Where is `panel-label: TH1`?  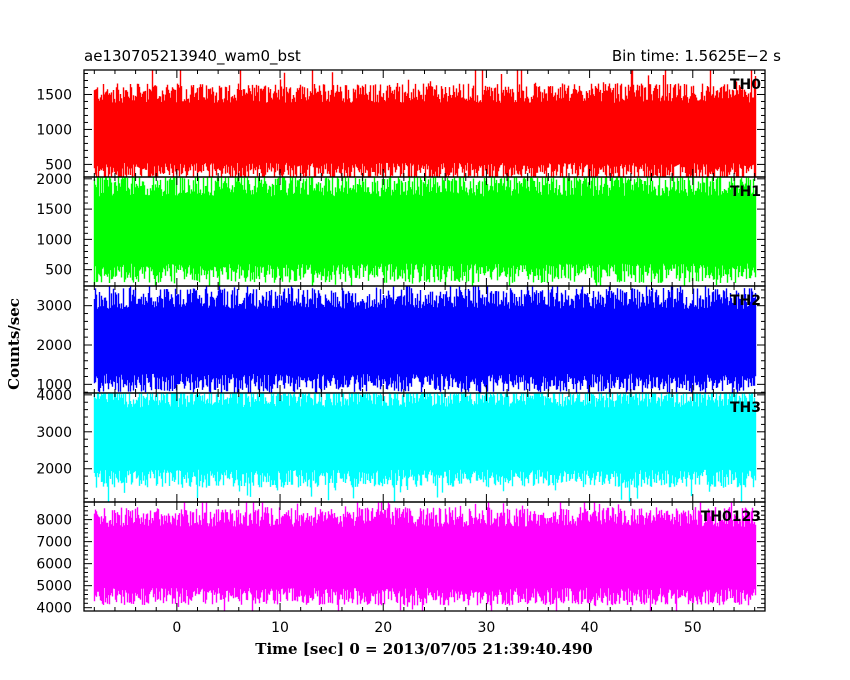 panel-label: TH1 is located at coordinates (745, 192).